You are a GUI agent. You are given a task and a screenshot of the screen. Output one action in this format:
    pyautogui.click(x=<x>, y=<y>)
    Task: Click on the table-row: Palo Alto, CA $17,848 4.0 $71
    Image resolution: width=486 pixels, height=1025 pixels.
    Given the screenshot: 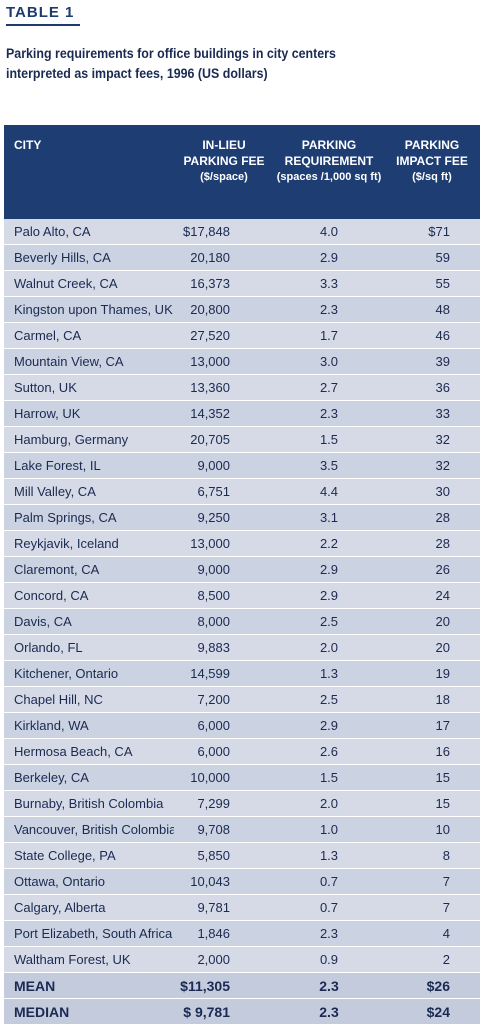 What is the action you would take?
    pyautogui.click(x=242, y=232)
    